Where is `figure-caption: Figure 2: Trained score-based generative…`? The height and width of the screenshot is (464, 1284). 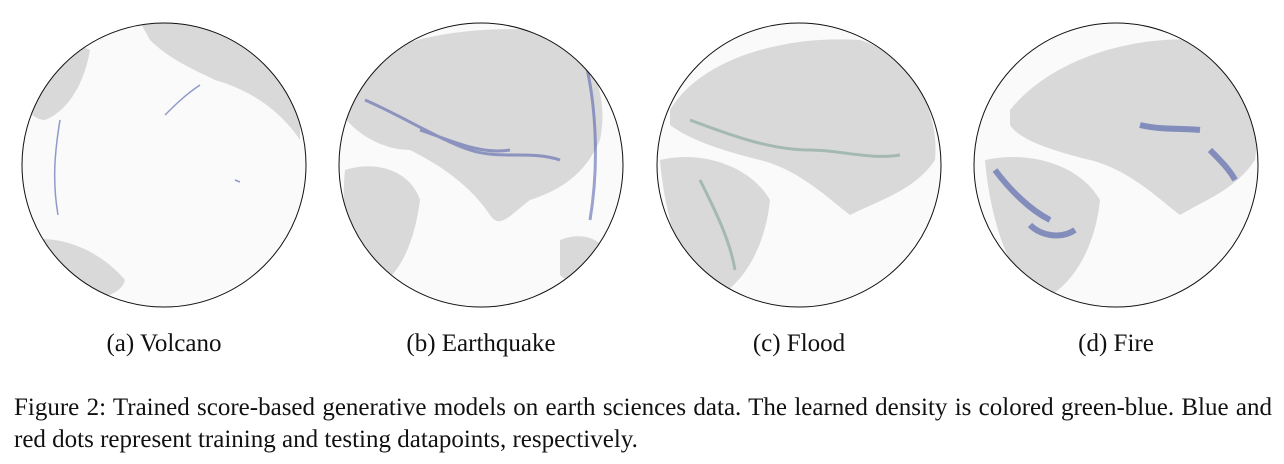 figure-caption: Figure 2: Trained score-based generative… is located at coordinates (643, 423).